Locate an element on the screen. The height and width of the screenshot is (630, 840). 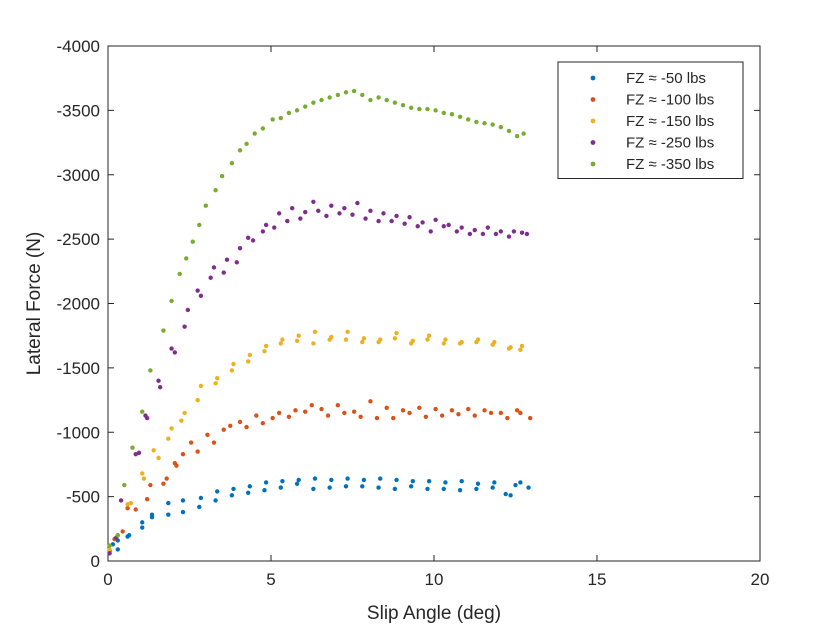
y-tick-label: -3000 is located at coordinates (78, 175).